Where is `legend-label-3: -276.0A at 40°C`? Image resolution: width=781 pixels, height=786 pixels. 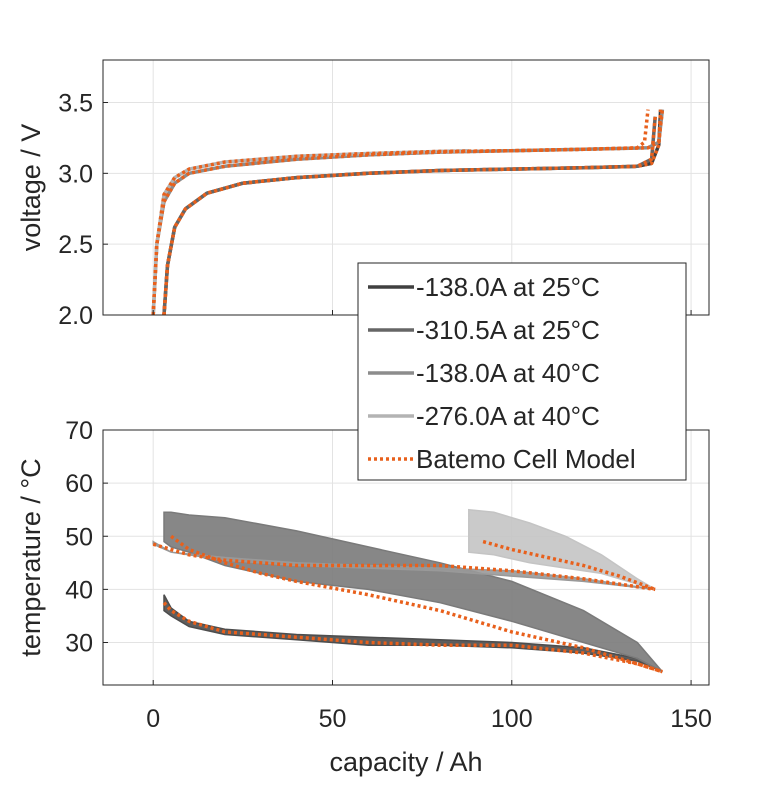 legend-label-3: -276.0A at 40°C is located at coordinates (508, 416).